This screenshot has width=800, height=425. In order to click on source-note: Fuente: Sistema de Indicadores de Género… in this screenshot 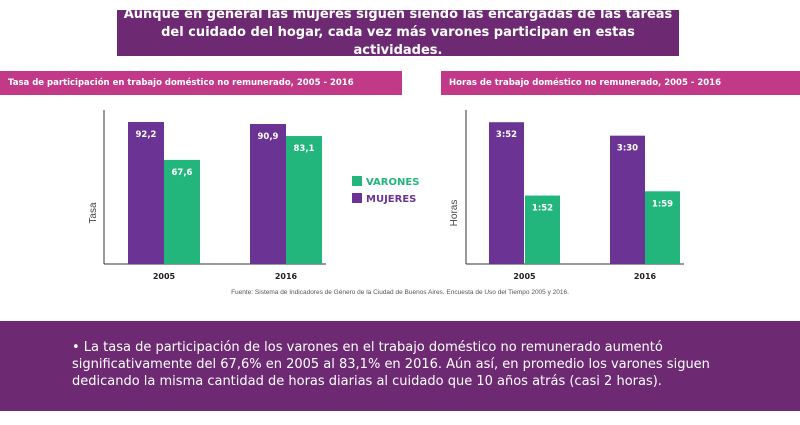, I will do `click(400, 292)`.